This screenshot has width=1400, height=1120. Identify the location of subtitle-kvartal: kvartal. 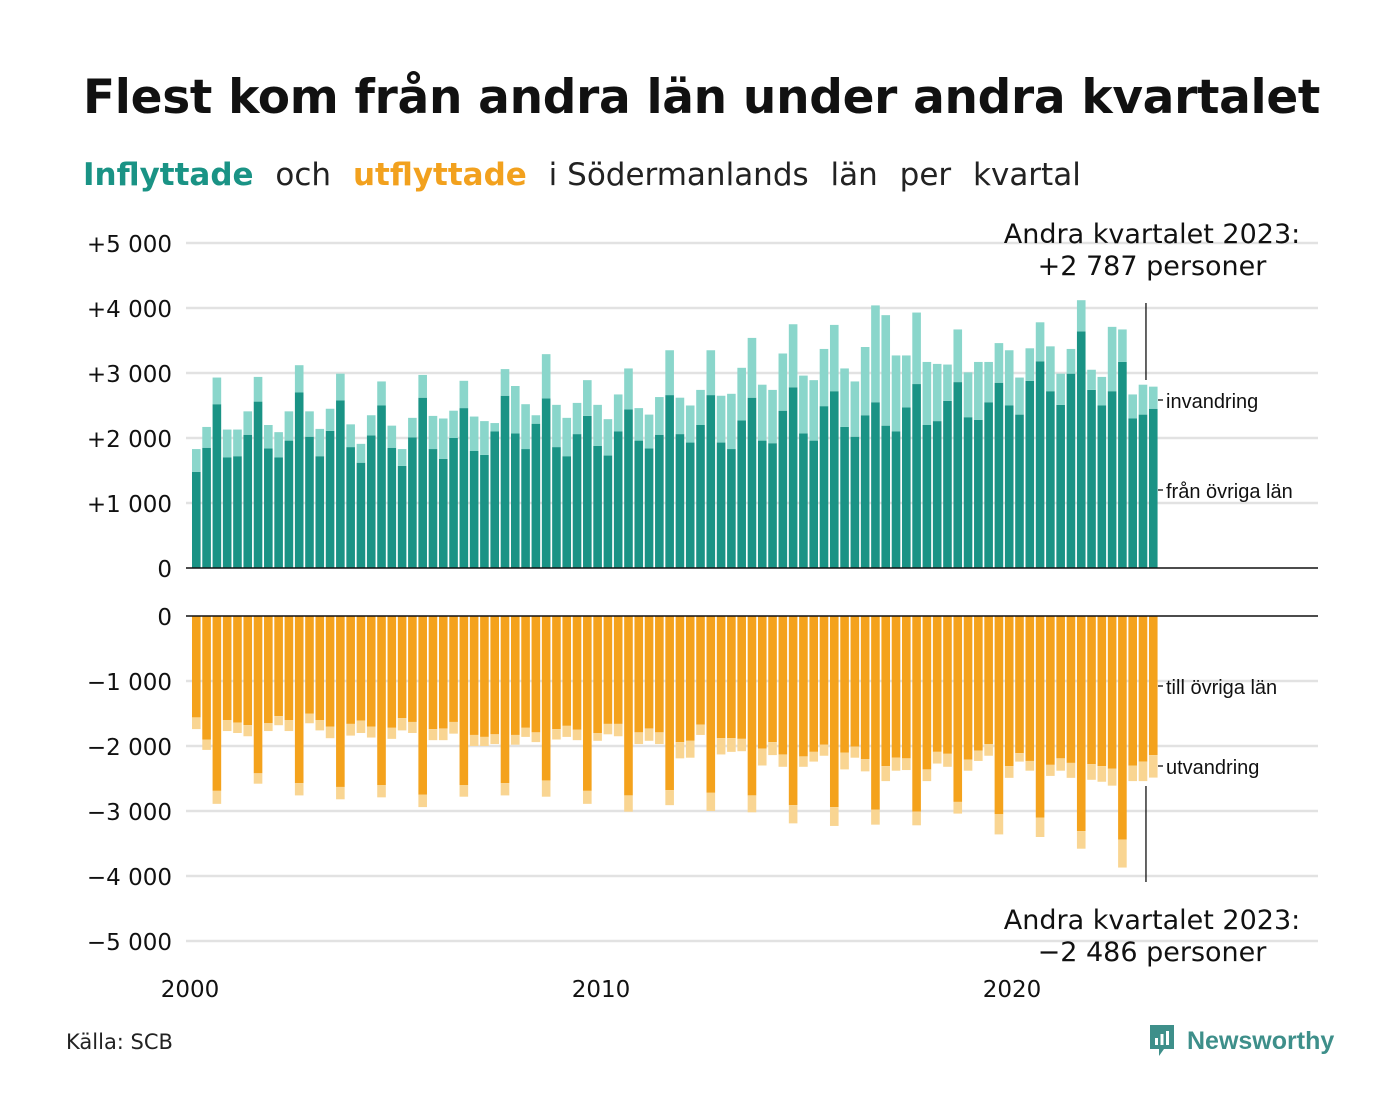
(1027, 175).